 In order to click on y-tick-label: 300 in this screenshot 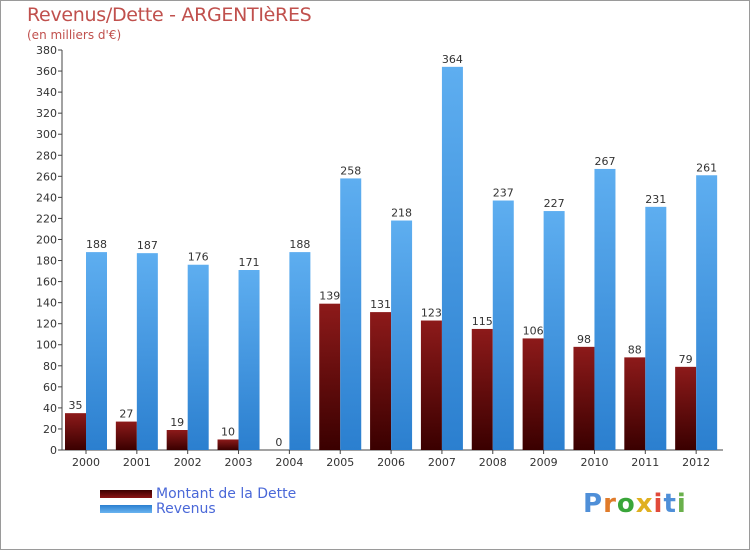, I will do `click(46, 134)`.